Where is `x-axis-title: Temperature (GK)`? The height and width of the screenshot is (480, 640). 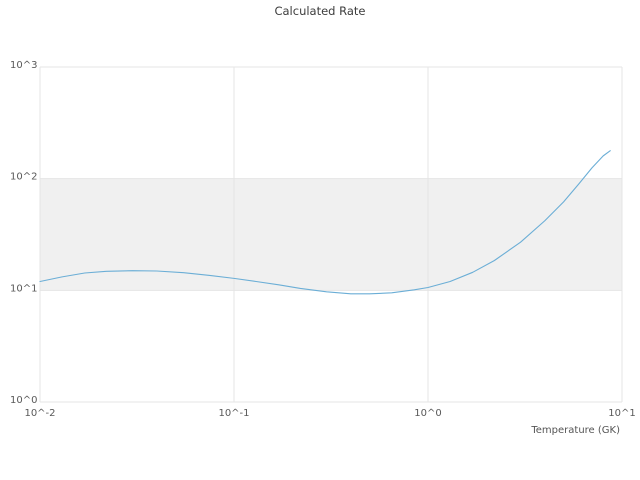 x-axis-title: Temperature (GK) is located at coordinates (575, 430).